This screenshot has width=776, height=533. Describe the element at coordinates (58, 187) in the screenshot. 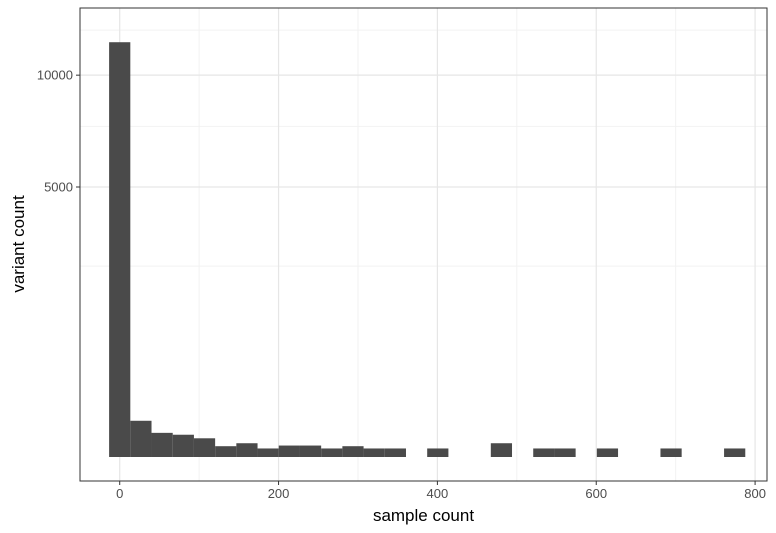

I see `y-tick-label: 5000` at that location.